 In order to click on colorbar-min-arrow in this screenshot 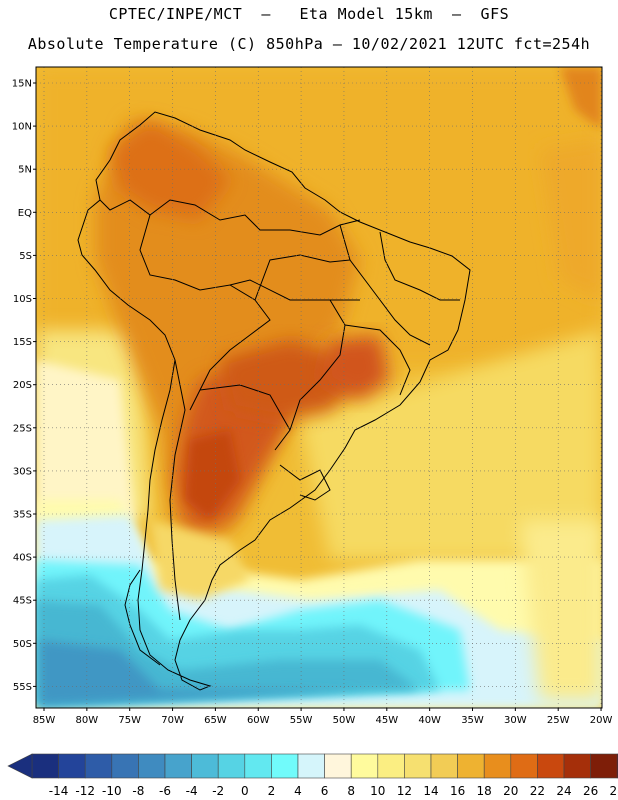, I will do `click(20, 766)`.